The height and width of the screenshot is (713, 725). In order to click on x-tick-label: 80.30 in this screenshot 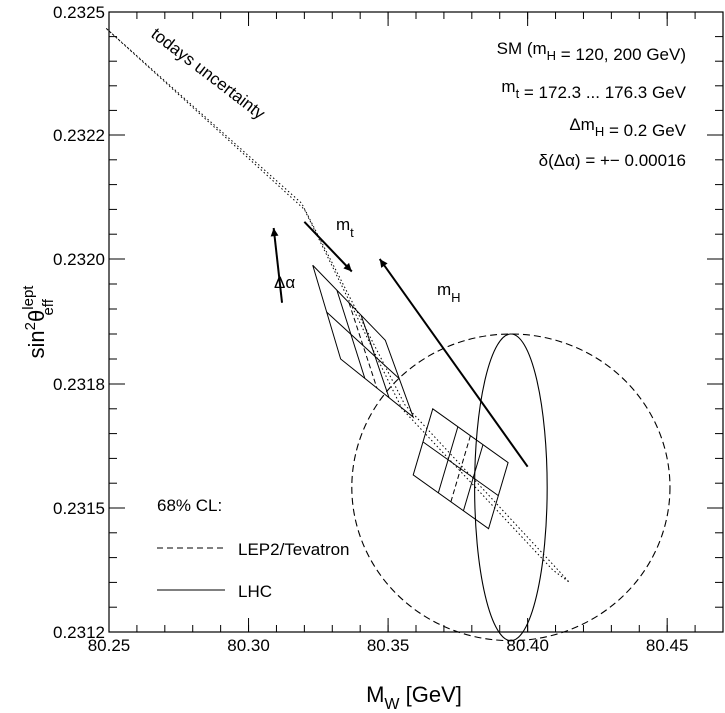, I will do `click(248, 645)`.